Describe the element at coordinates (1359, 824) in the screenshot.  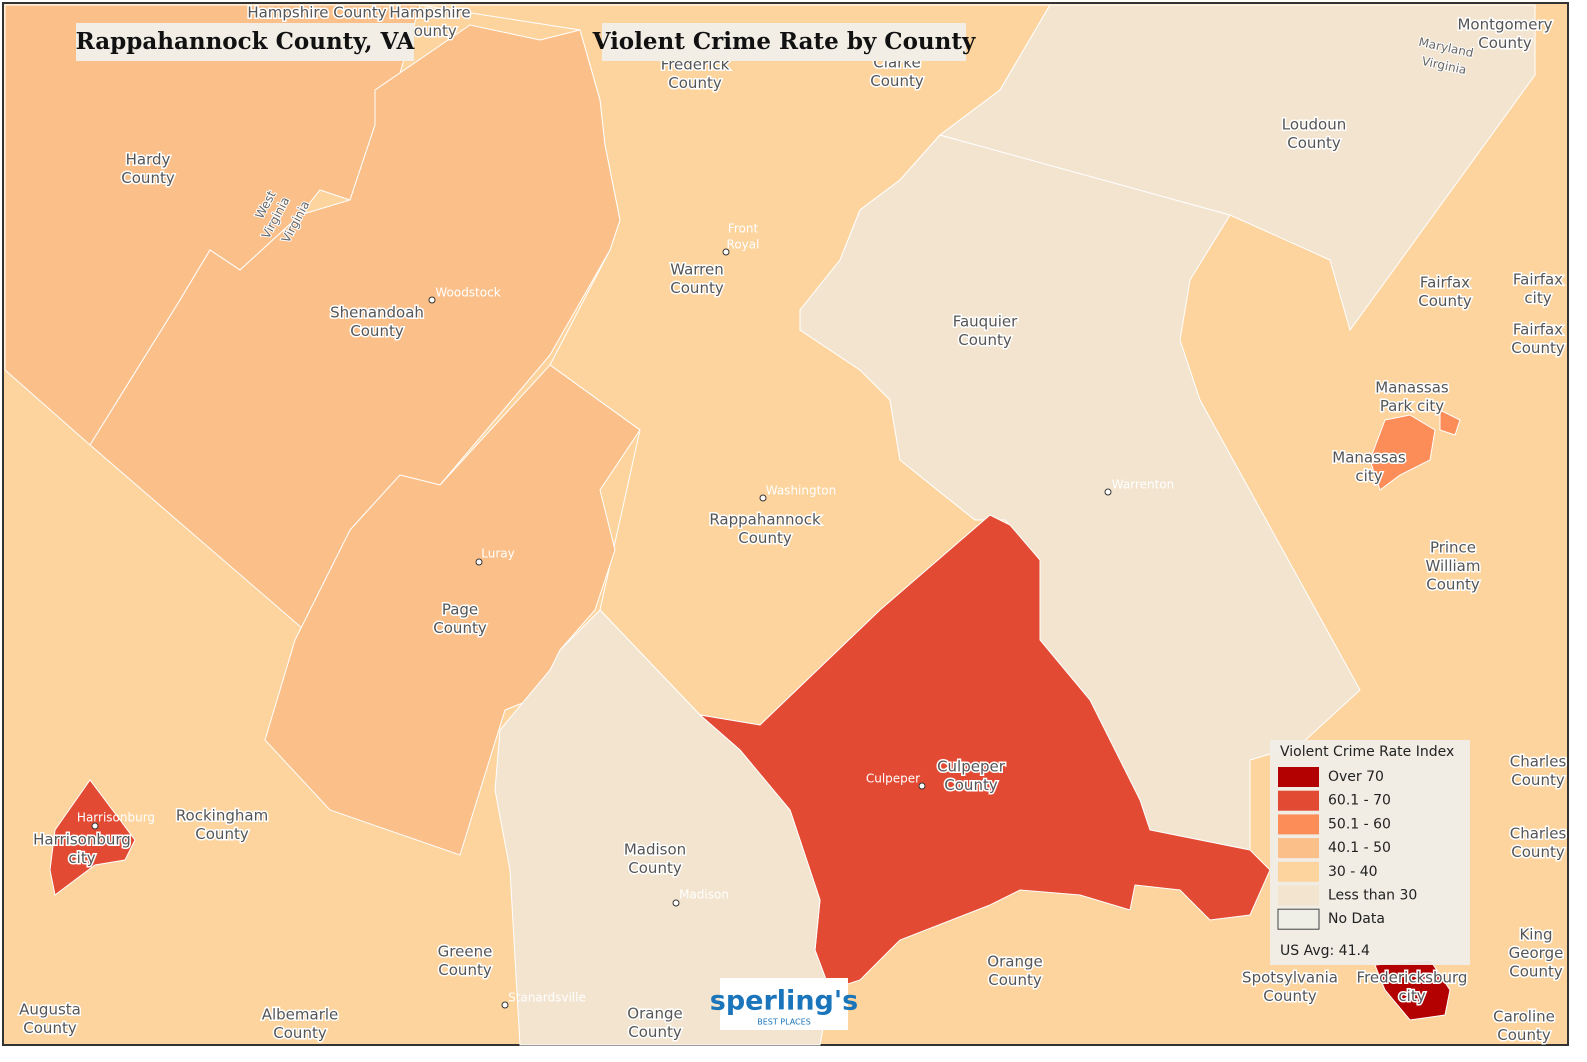
I see `legend-label: 50.1 - 60` at that location.